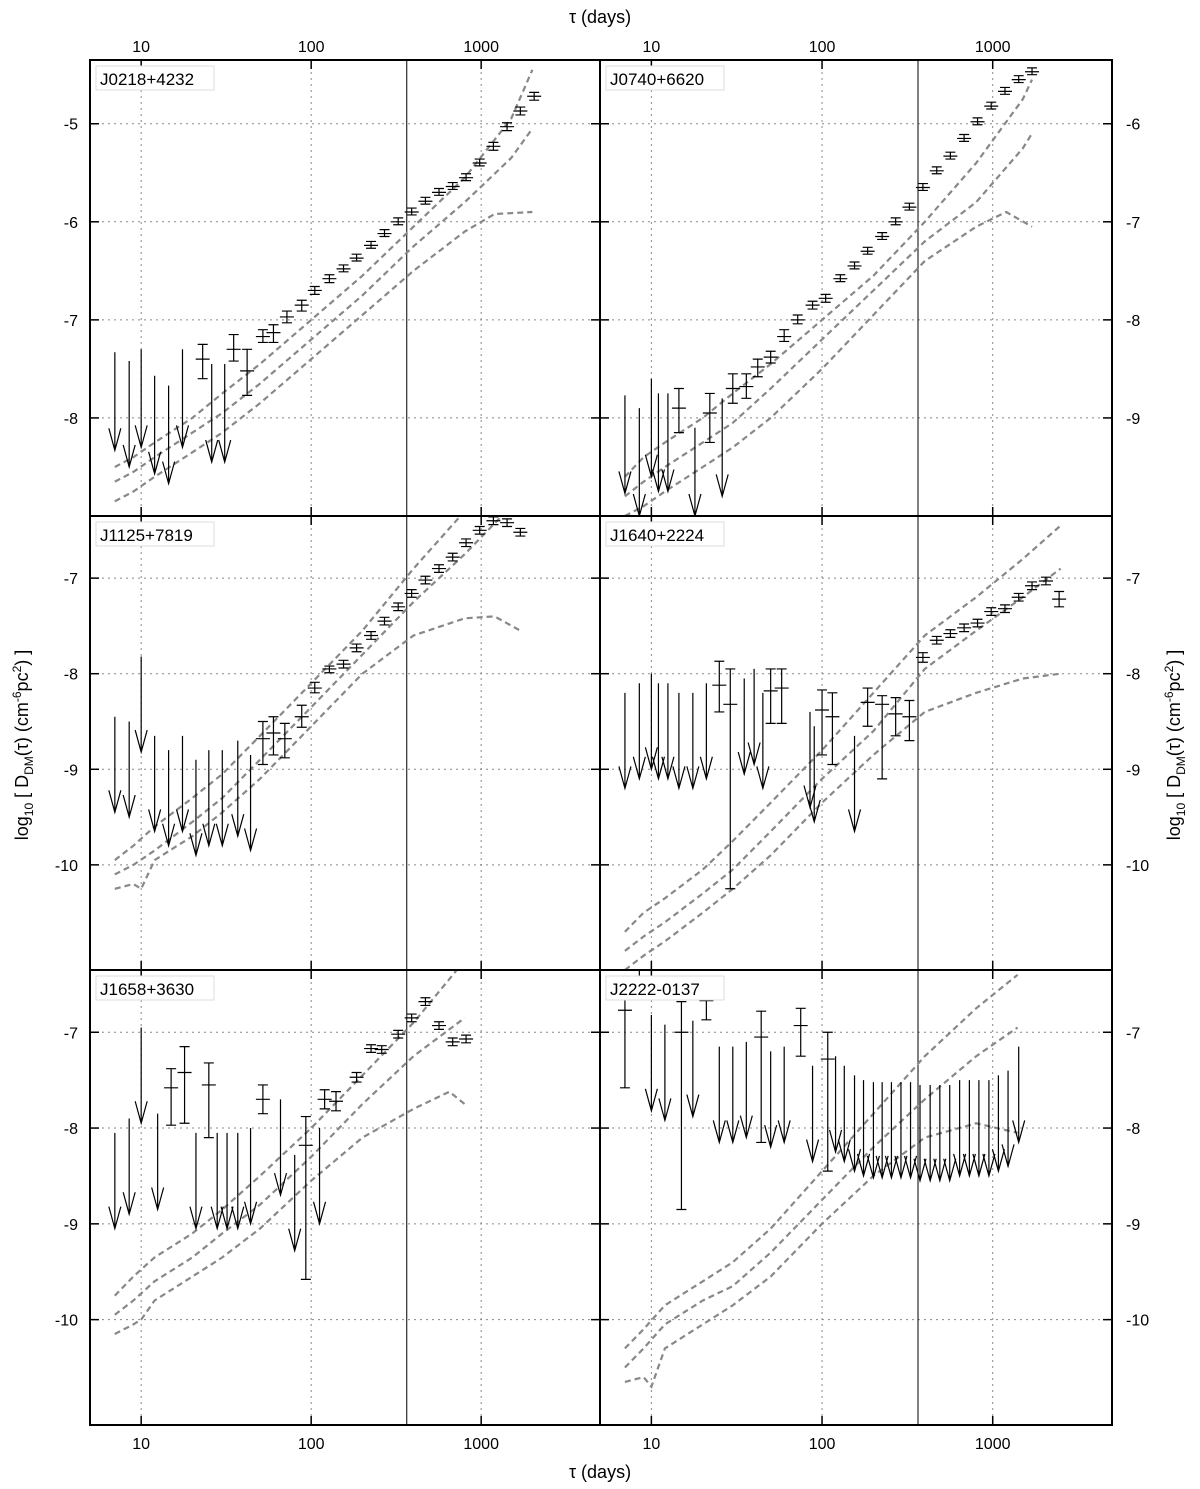 The image size is (1200, 1489). What do you see at coordinates (1133, 125) in the screenshot?
I see `y-tick-label: -6` at bounding box center [1133, 125].